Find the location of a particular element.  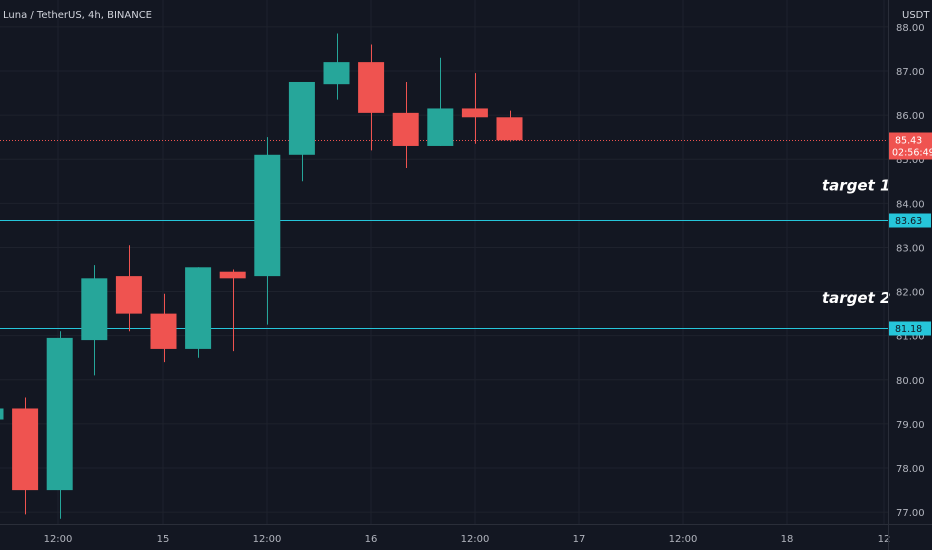

annotations: target 1 target 2 is located at coordinates (856, 242).